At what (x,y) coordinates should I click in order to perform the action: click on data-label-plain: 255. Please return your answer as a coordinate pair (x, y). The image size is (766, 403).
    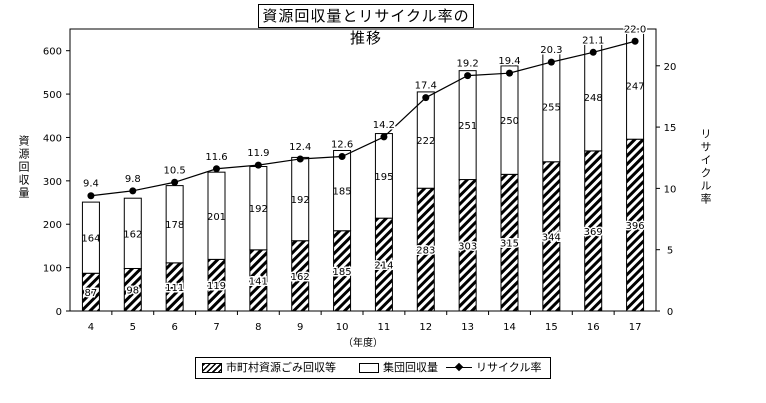
    Looking at the image, I should click on (551, 107).